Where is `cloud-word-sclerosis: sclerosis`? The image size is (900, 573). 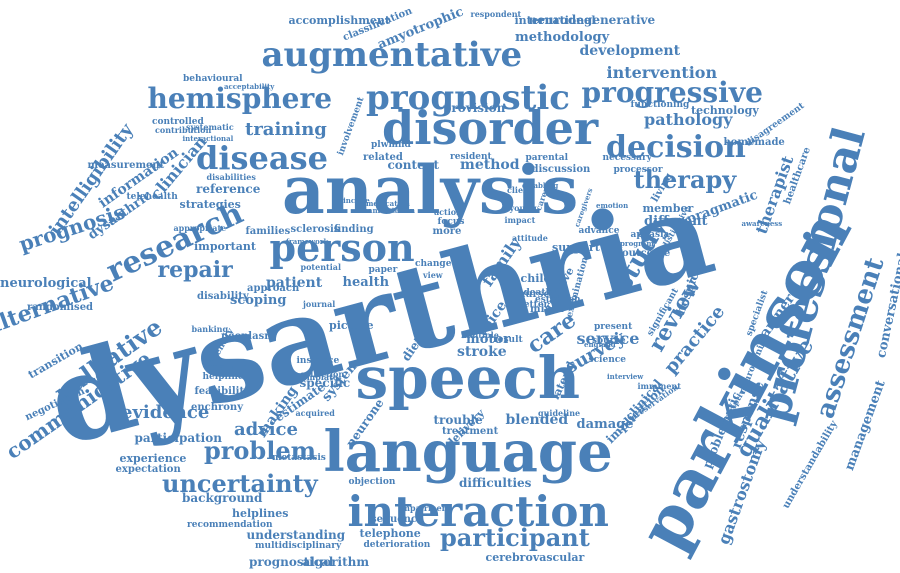
cloud-word-sclerosis: sclerosis is located at coordinates (315, 229).